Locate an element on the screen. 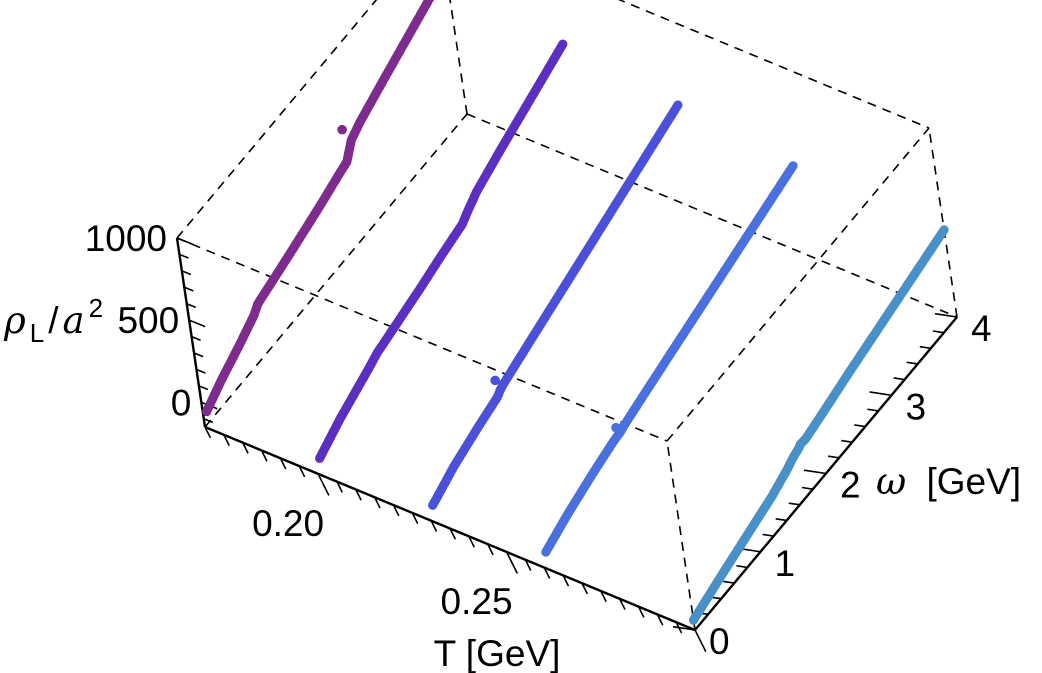  y-axis-label-symbol: ω is located at coordinates (891, 481).